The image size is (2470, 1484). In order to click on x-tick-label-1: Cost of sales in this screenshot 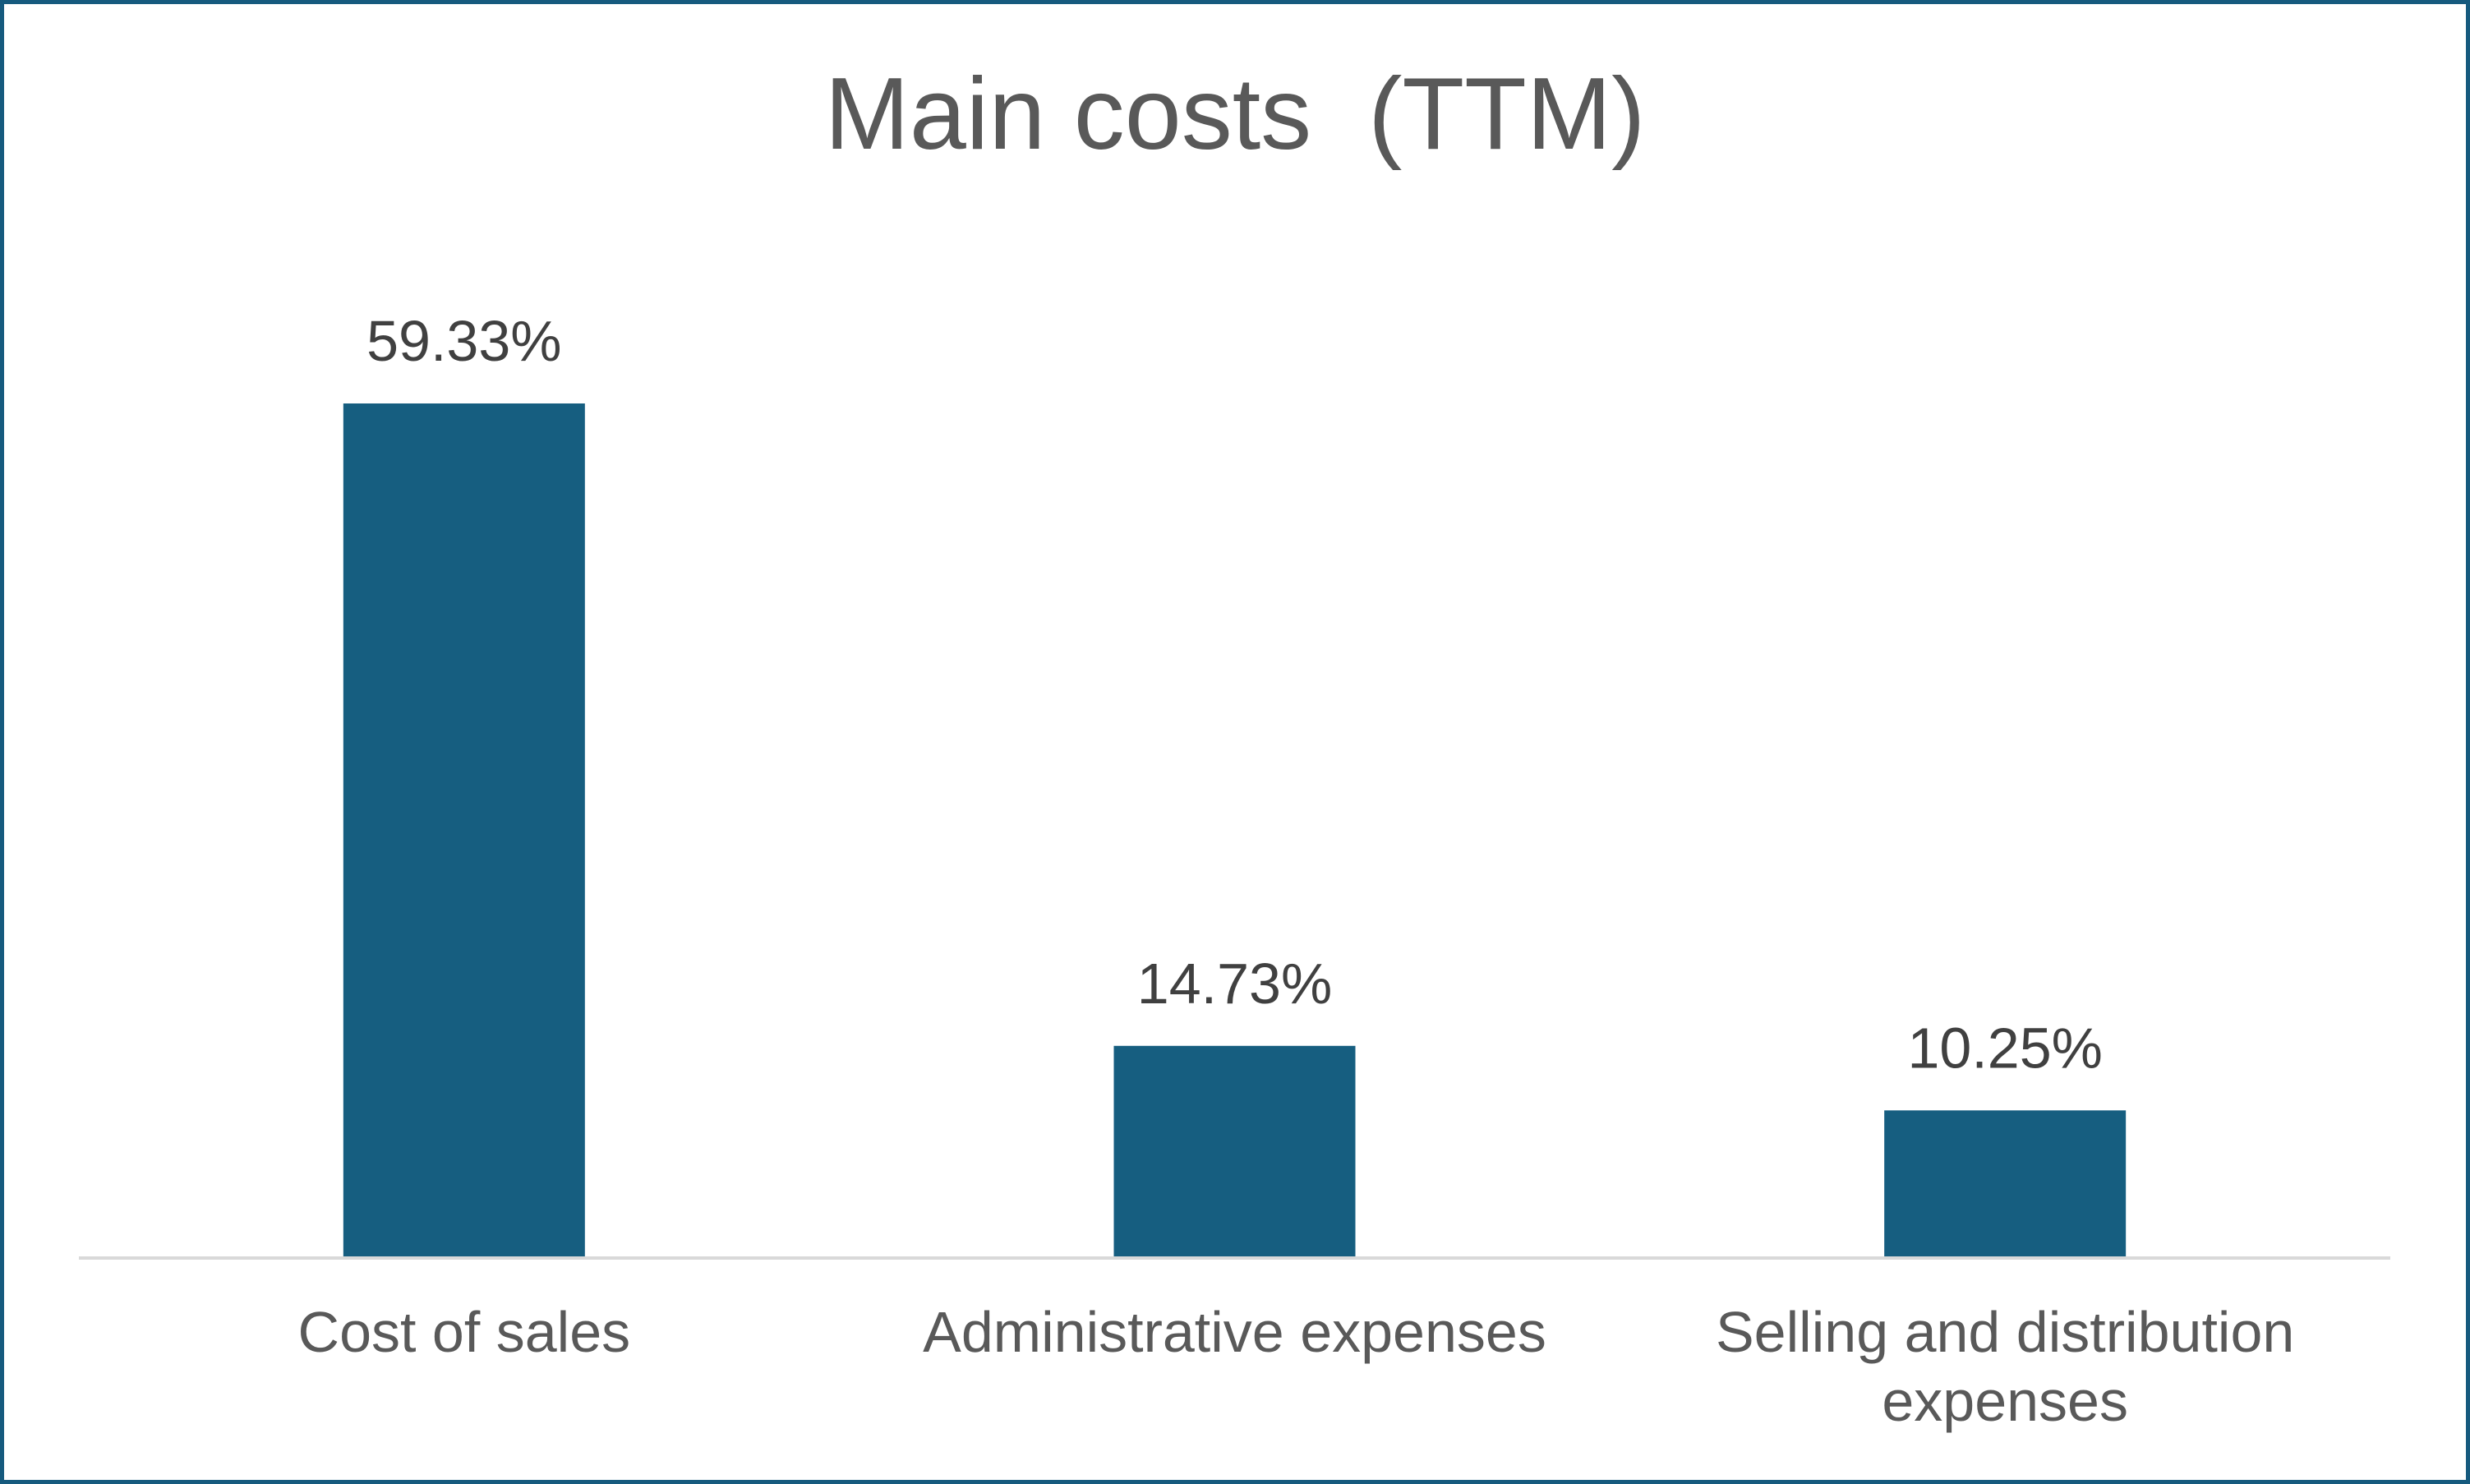, I will do `click(465, 1332)`.